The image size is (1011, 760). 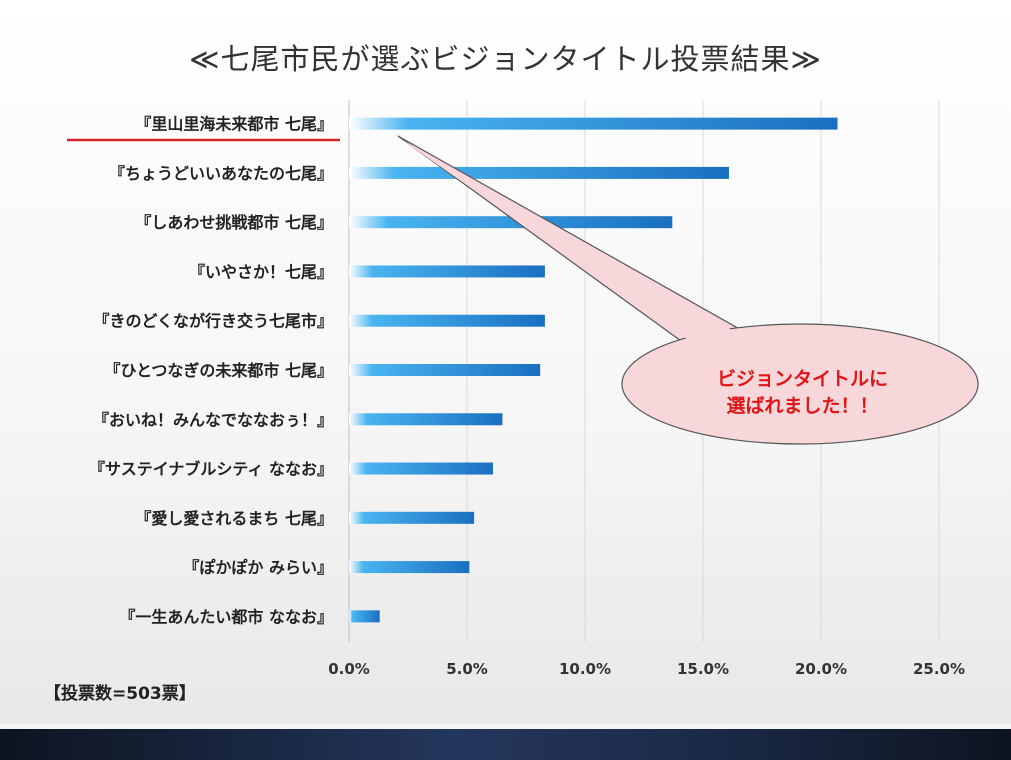 What do you see at coordinates (221, 173) in the screenshot?
I see `category-label: 『ちょうどいいあなたの七尾』` at bounding box center [221, 173].